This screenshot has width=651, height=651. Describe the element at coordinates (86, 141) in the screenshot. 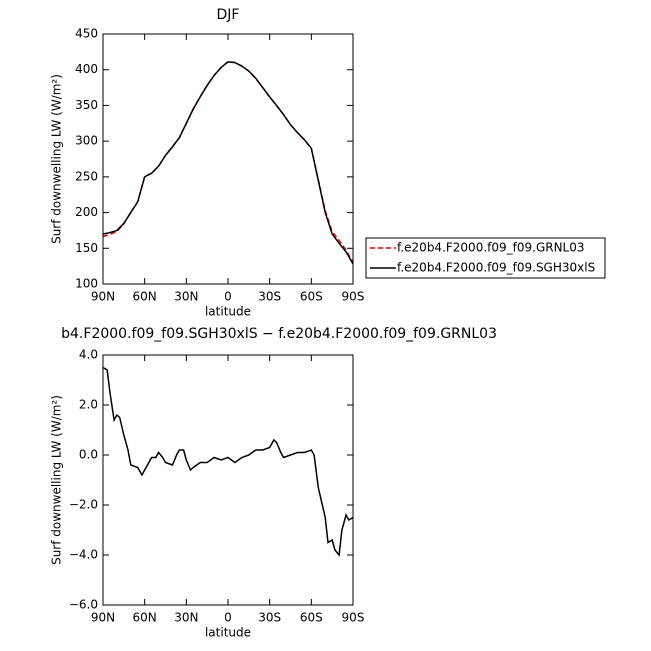

I see `y-tick-label: 300` at that location.